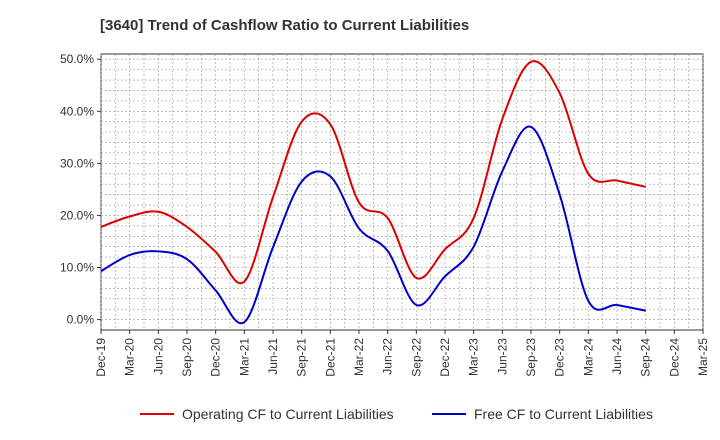  What do you see at coordinates (130, 357) in the screenshot?
I see `x-tick-label: Mar-20` at bounding box center [130, 357].